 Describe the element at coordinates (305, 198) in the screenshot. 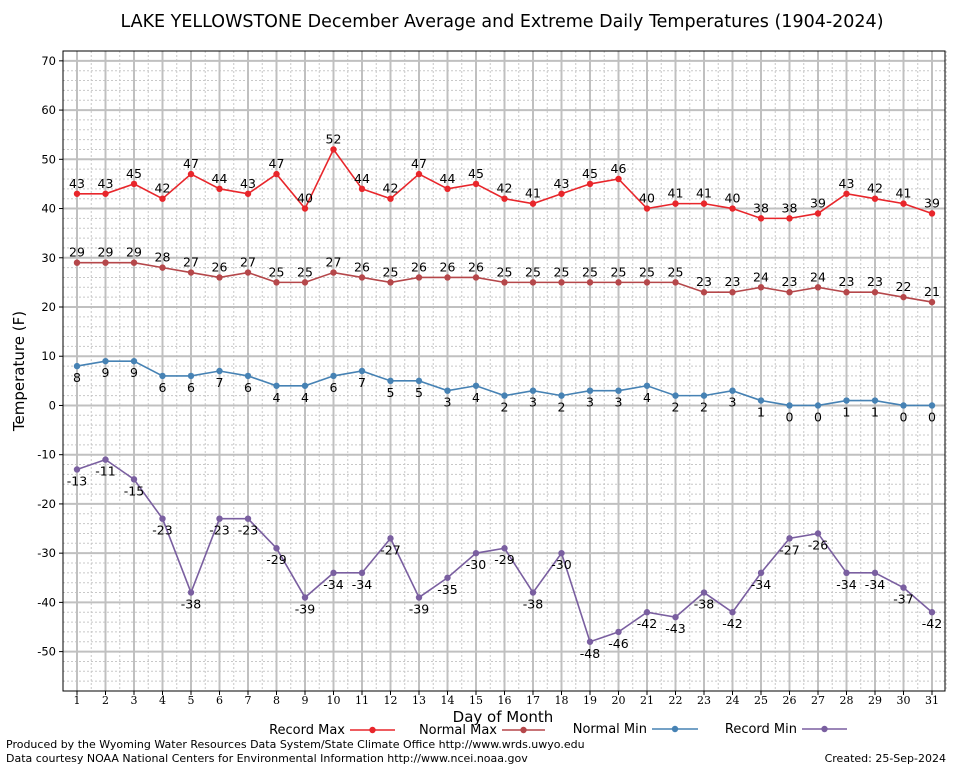

I see `data-label-record-max: 40` at that location.